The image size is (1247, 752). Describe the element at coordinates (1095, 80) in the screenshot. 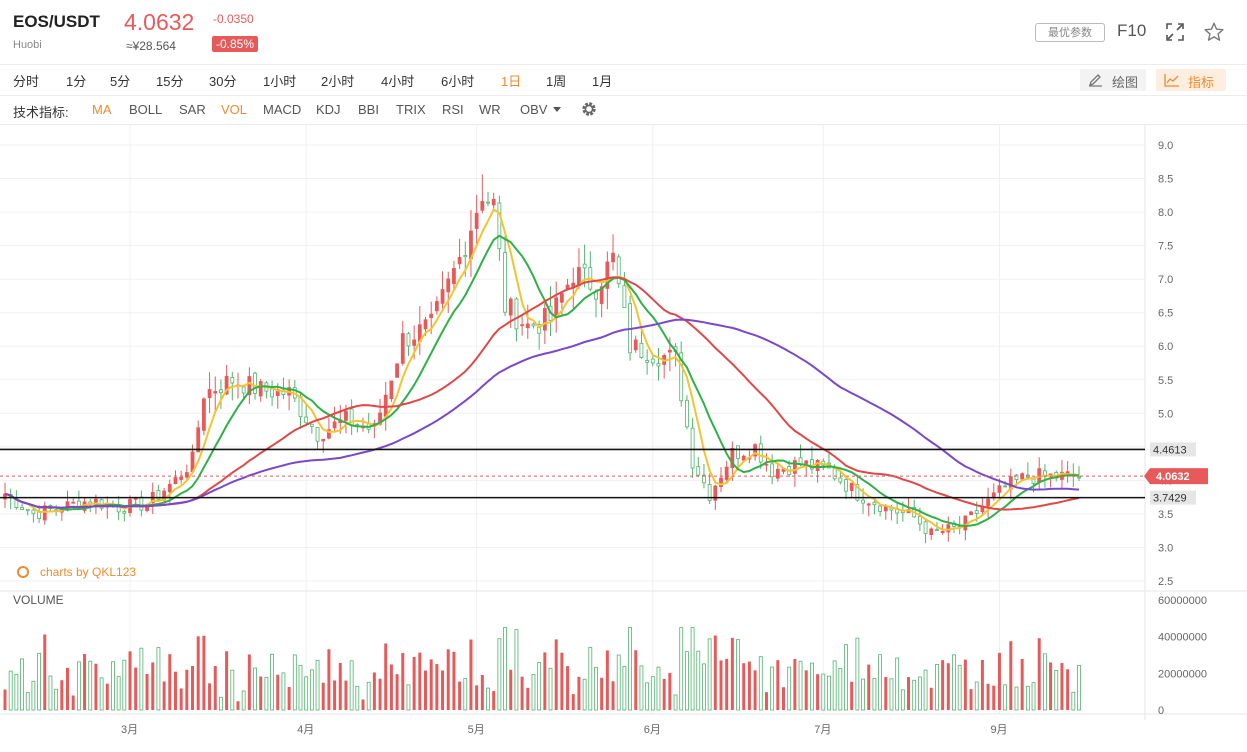

I see `pencil-icon` at that location.